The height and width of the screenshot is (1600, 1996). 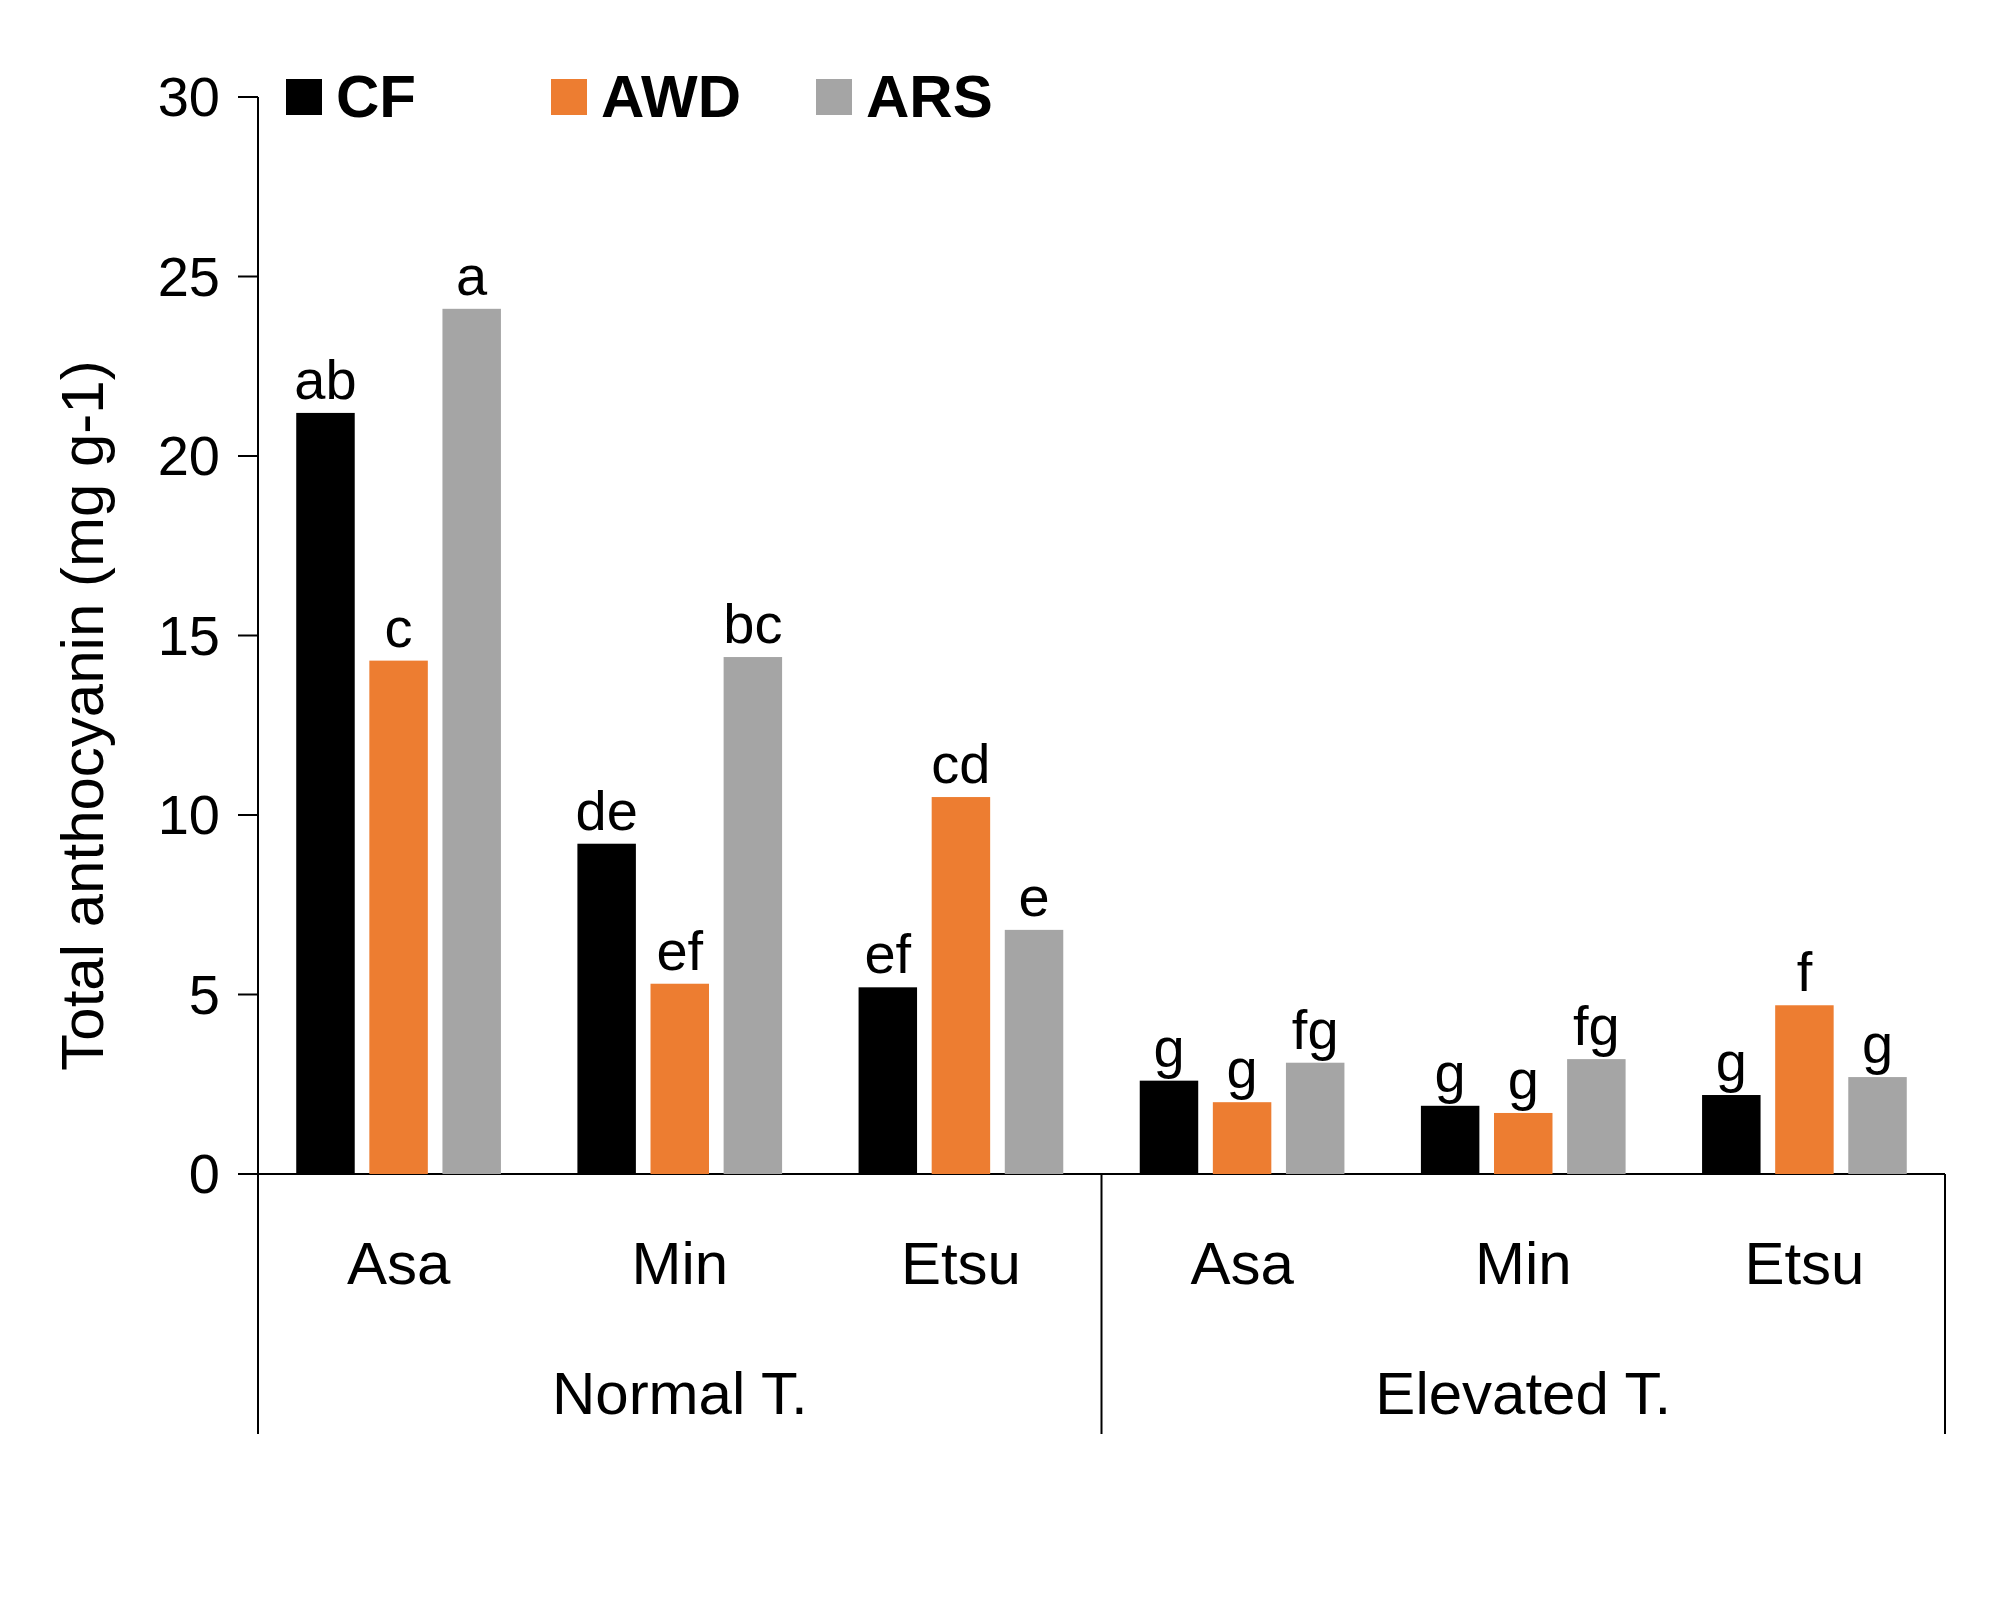 What do you see at coordinates (376, 96) in the screenshot?
I see `legend-label: CF` at bounding box center [376, 96].